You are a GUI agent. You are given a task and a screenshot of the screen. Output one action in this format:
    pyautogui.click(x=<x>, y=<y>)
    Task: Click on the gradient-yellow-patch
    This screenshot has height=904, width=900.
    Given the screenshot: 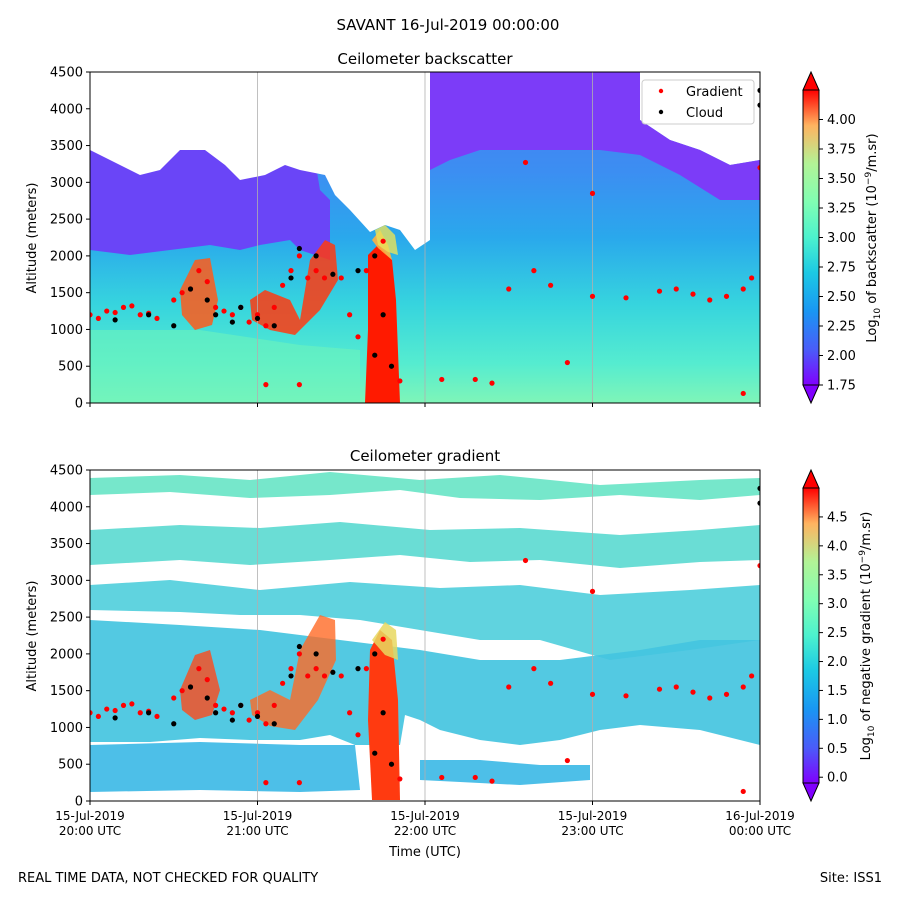 What is the action you would take?
    pyautogui.click(x=385, y=641)
    